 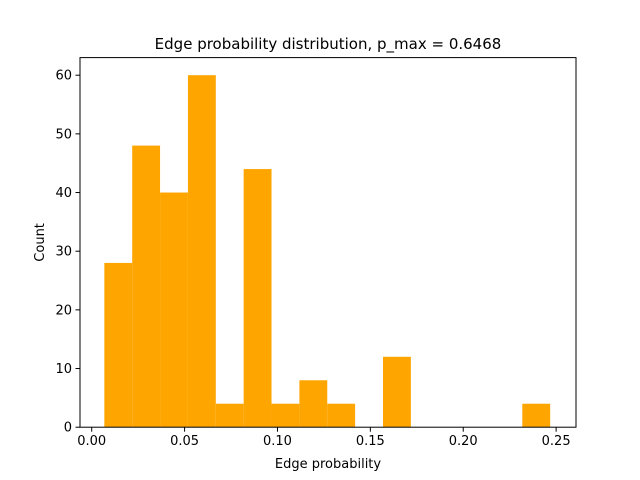 I want to click on x-tick-label: 0.10, so click(x=277, y=441).